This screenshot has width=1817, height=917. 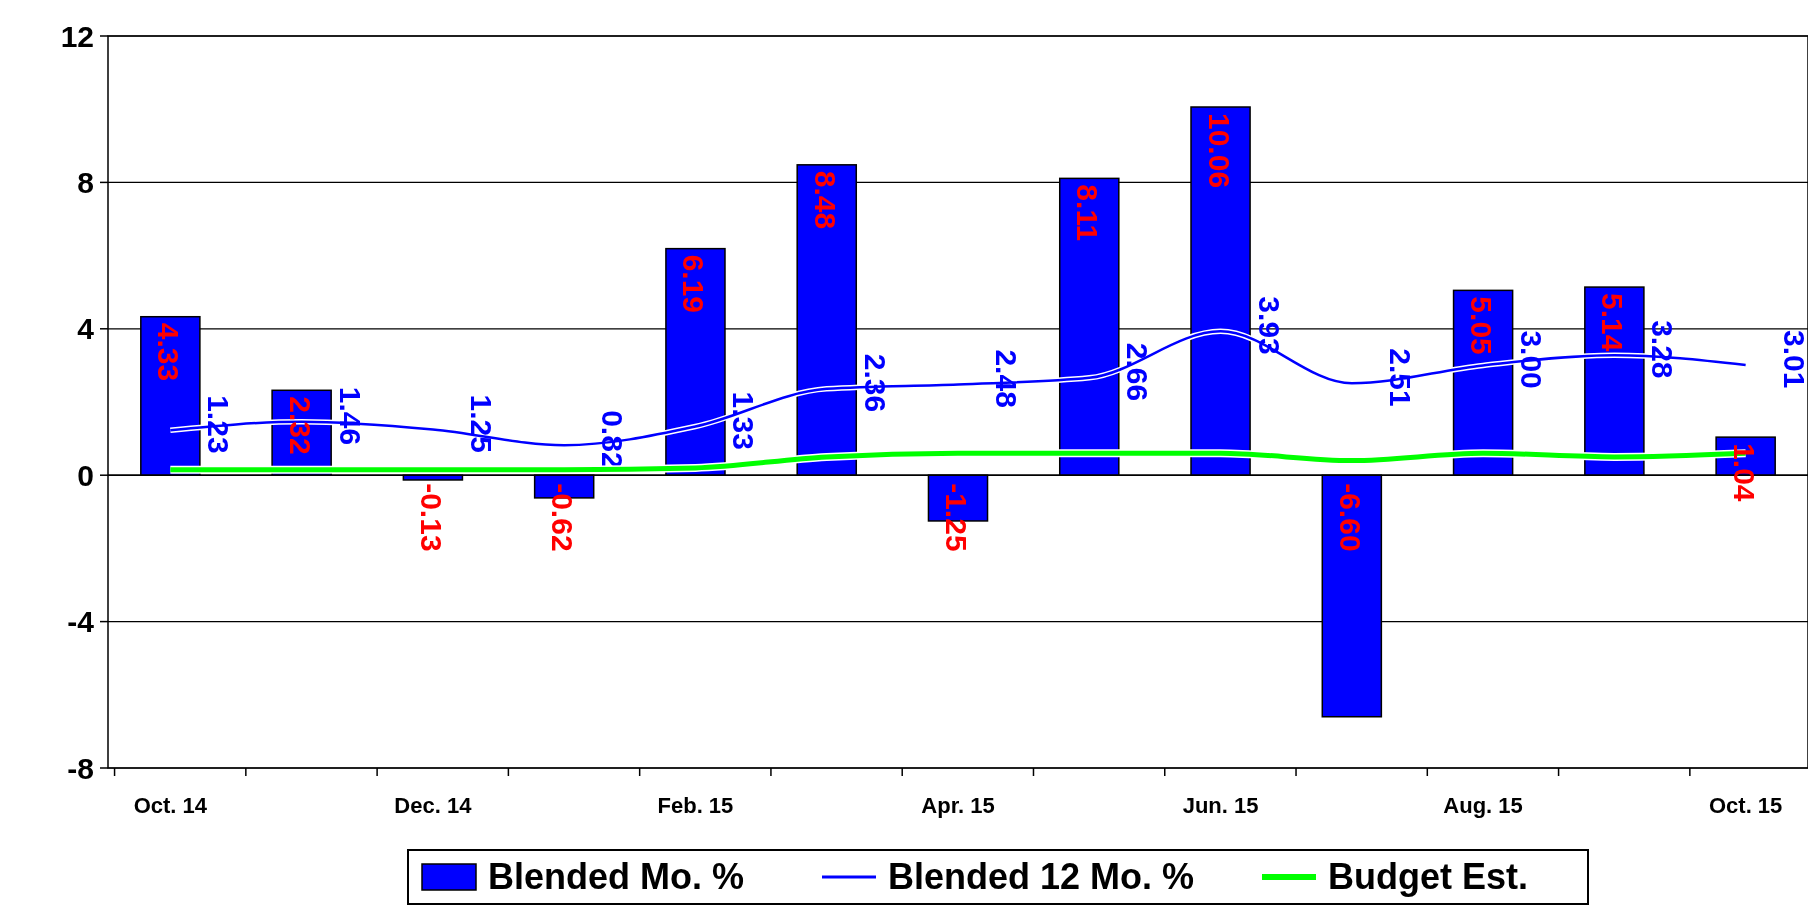 What do you see at coordinates (1483, 805) in the screenshot?
I see `x-tick-label: Aug. 15` at bounding box center [1483, 805].